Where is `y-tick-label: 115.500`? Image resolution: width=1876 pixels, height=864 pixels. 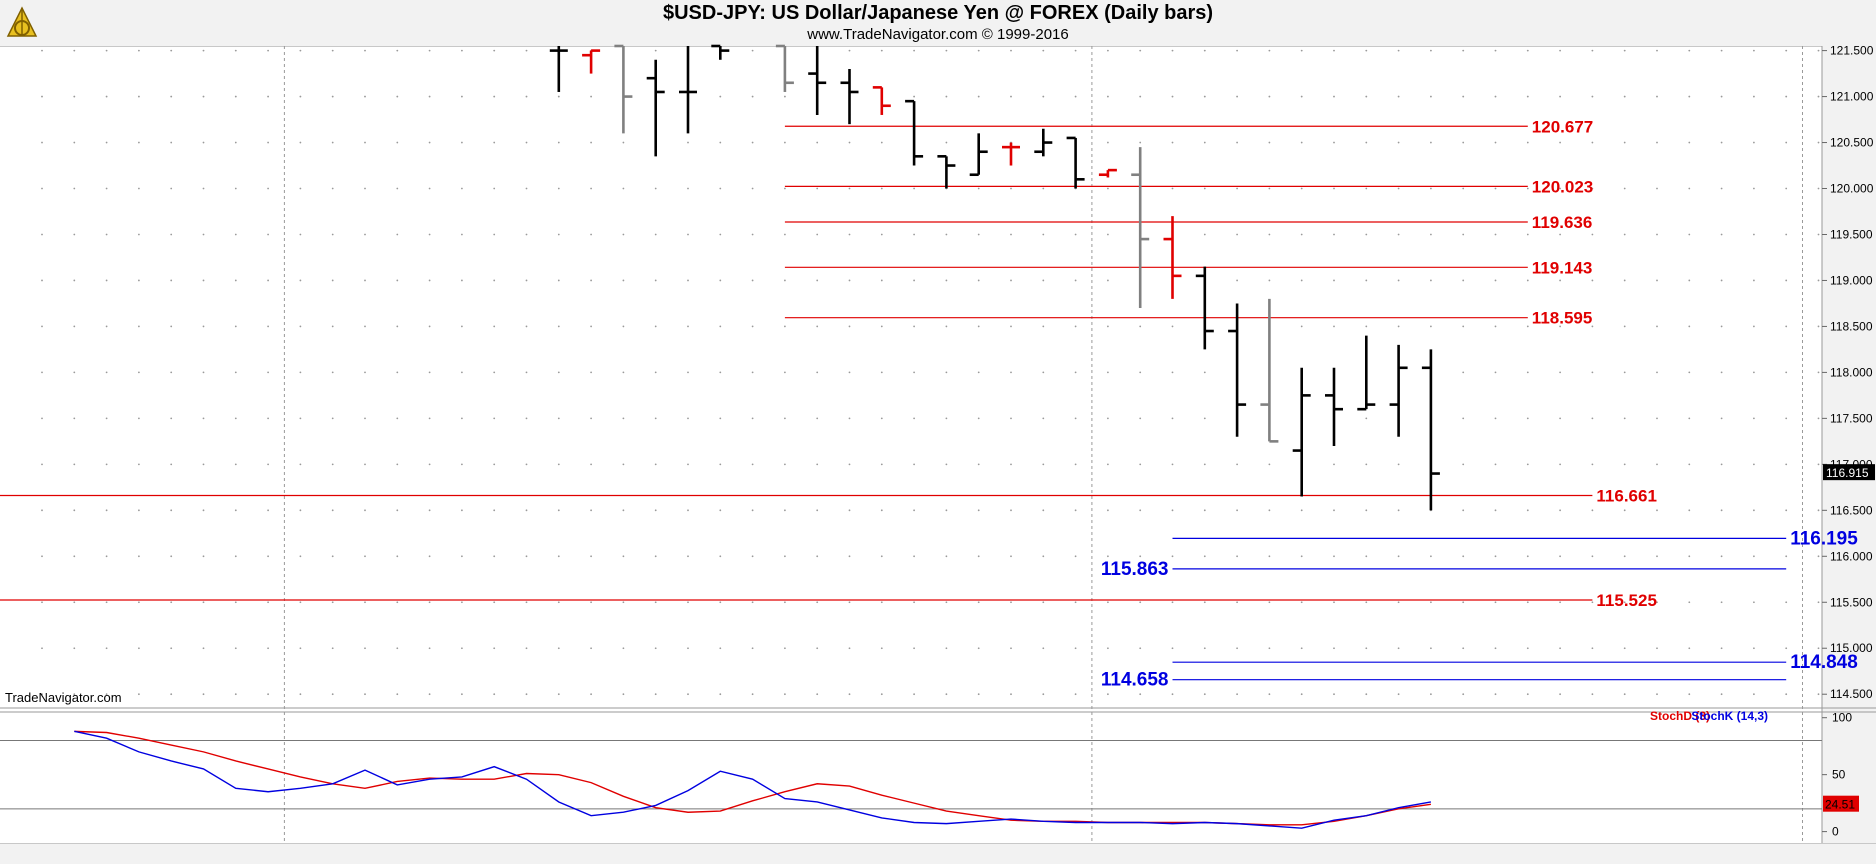
y-tick-label: 115.500 is located at coordinates (1851, 602).